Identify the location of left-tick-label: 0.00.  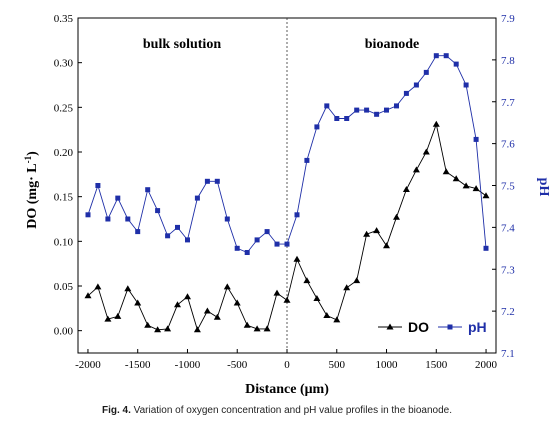
(64, 332).